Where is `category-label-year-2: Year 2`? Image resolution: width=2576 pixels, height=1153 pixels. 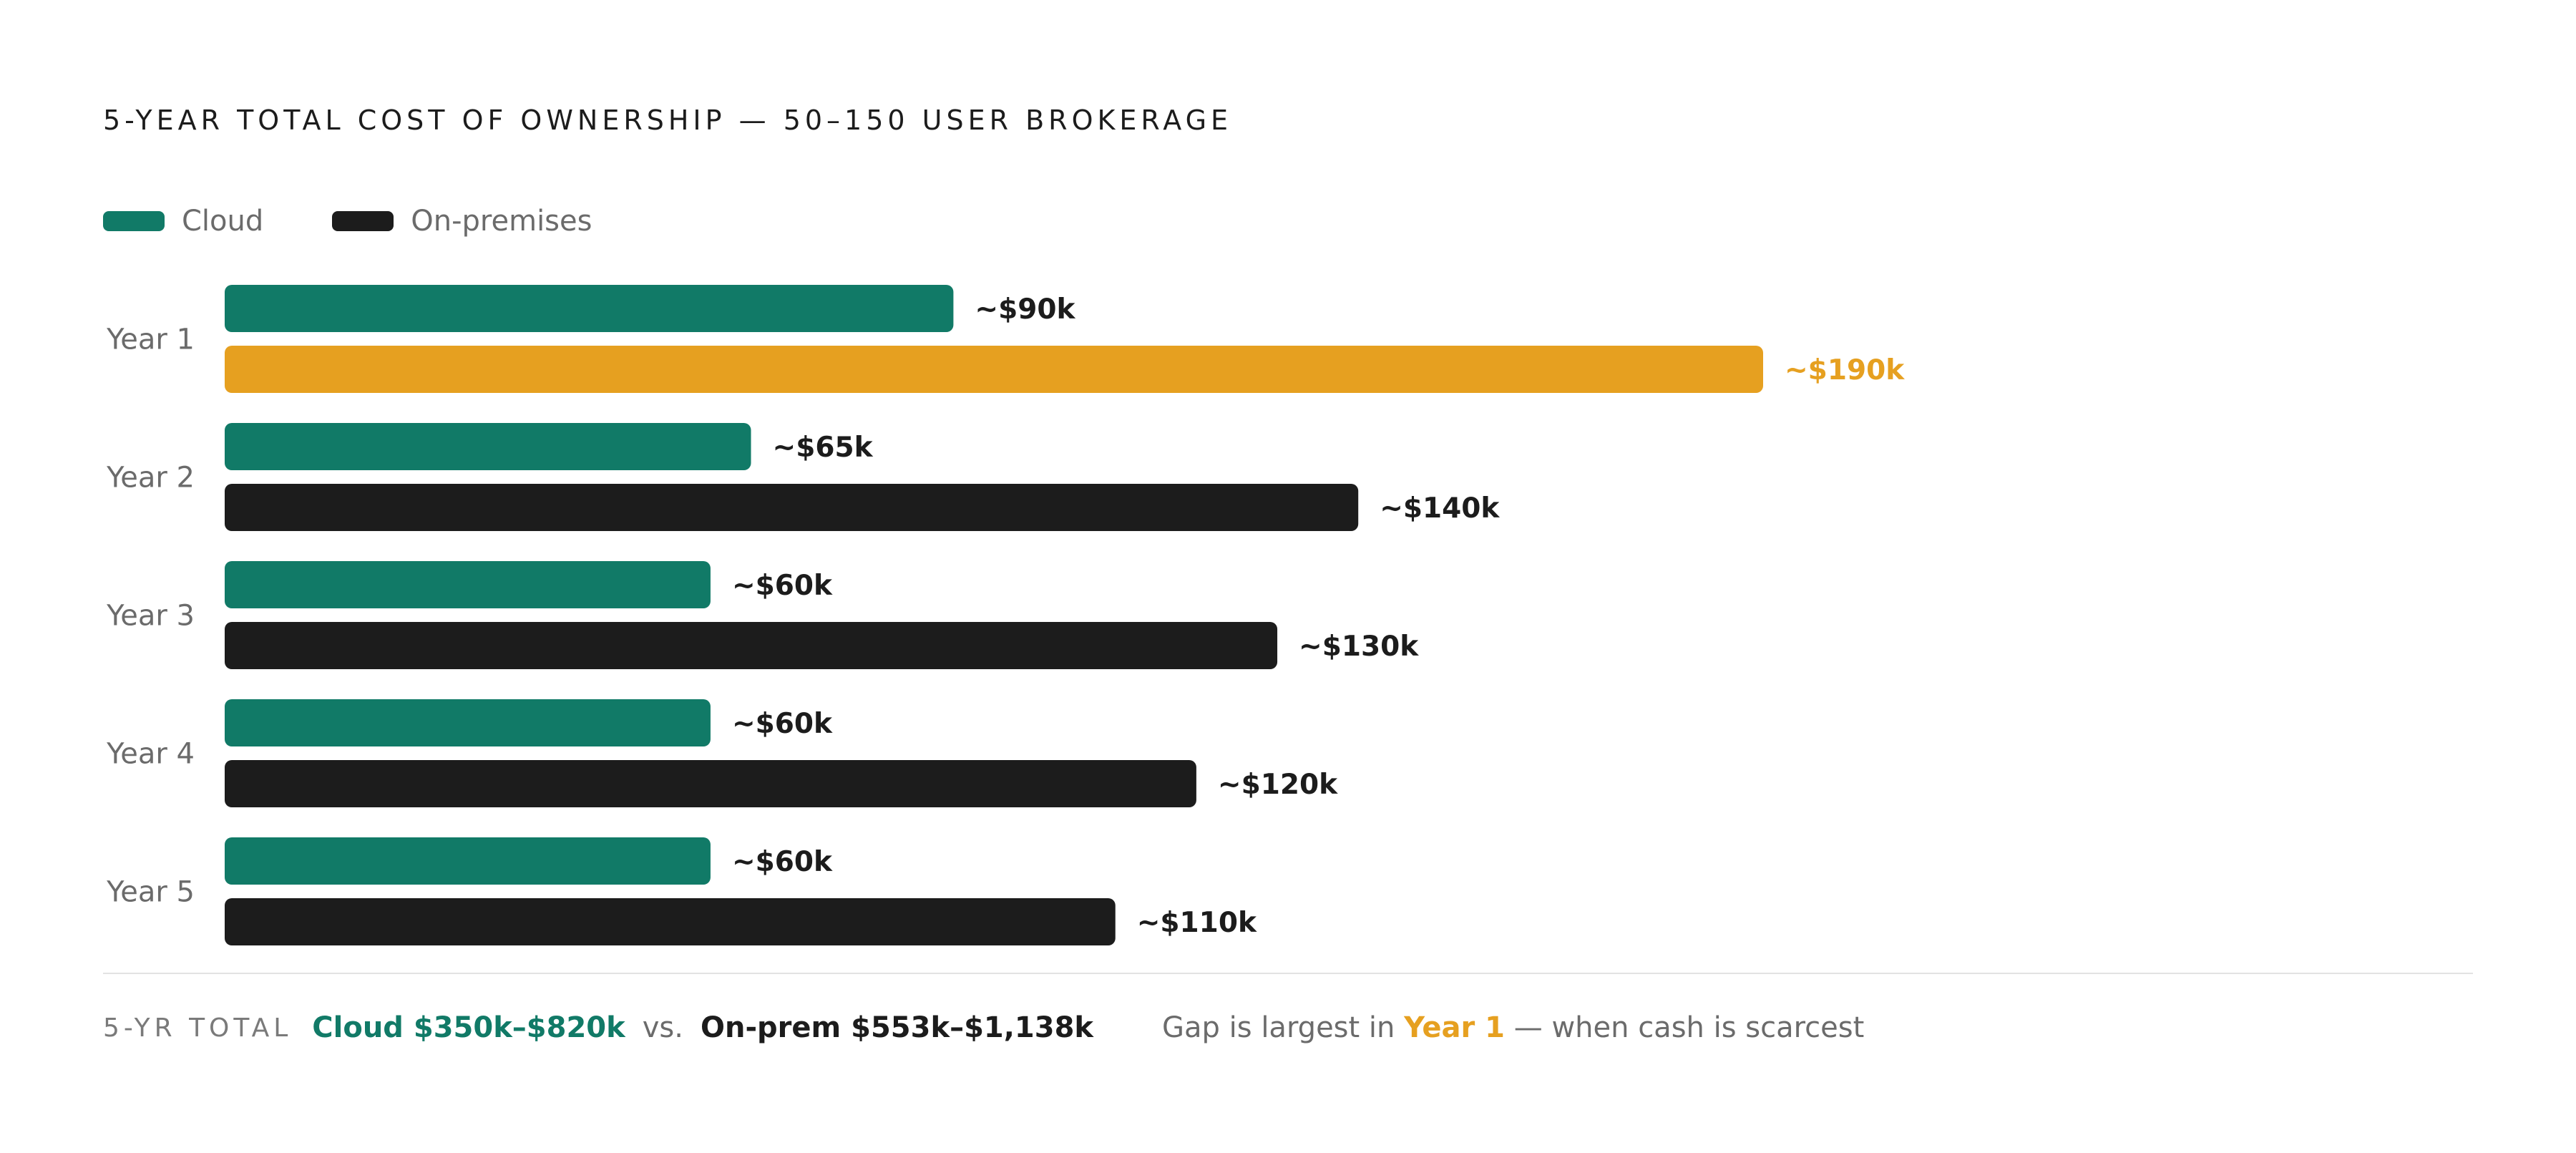
category-label-year-2: Year 2 is located at coordinates (150, 478).